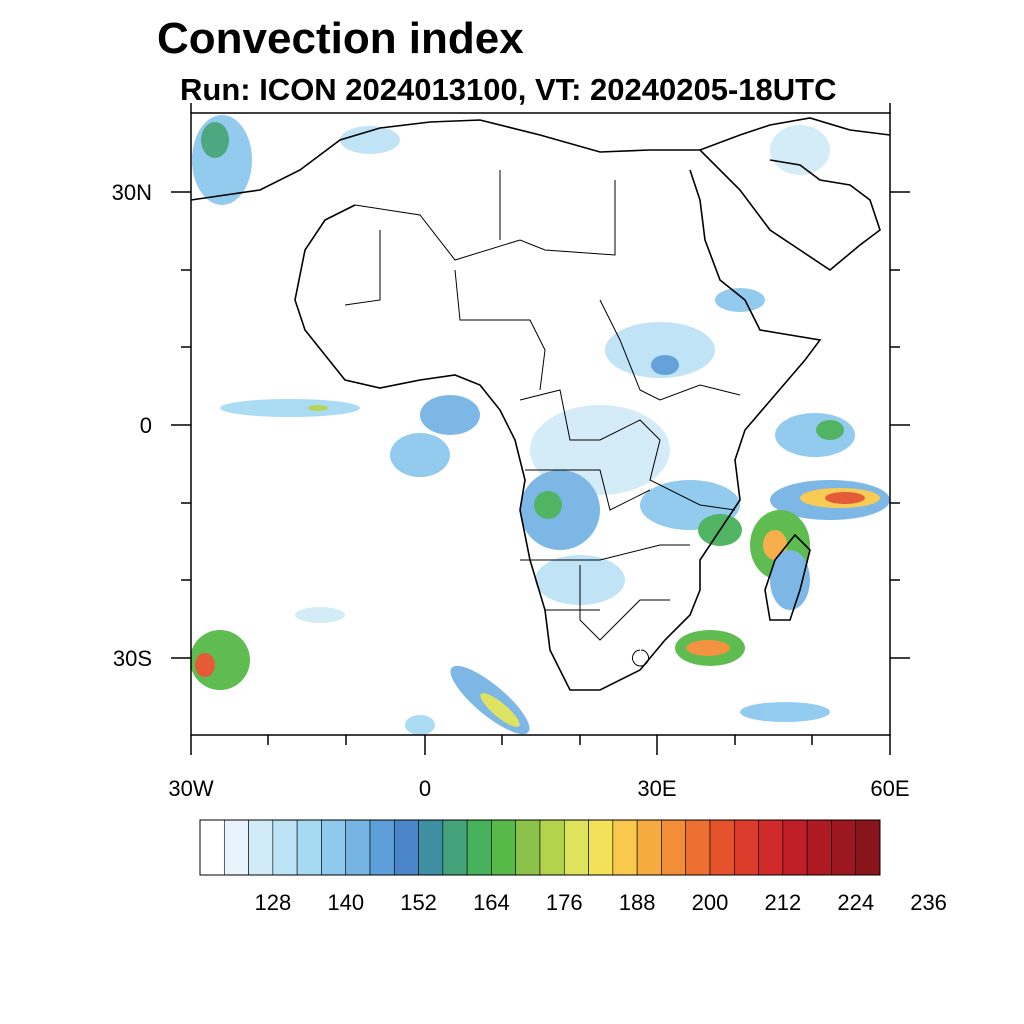 The width and height of the screenshot is (1024, 1024). What do you see at coordinates (132, 658) in the screenshot?
I see `lat-label-30s: 30S` at bounding box center [132, 658].